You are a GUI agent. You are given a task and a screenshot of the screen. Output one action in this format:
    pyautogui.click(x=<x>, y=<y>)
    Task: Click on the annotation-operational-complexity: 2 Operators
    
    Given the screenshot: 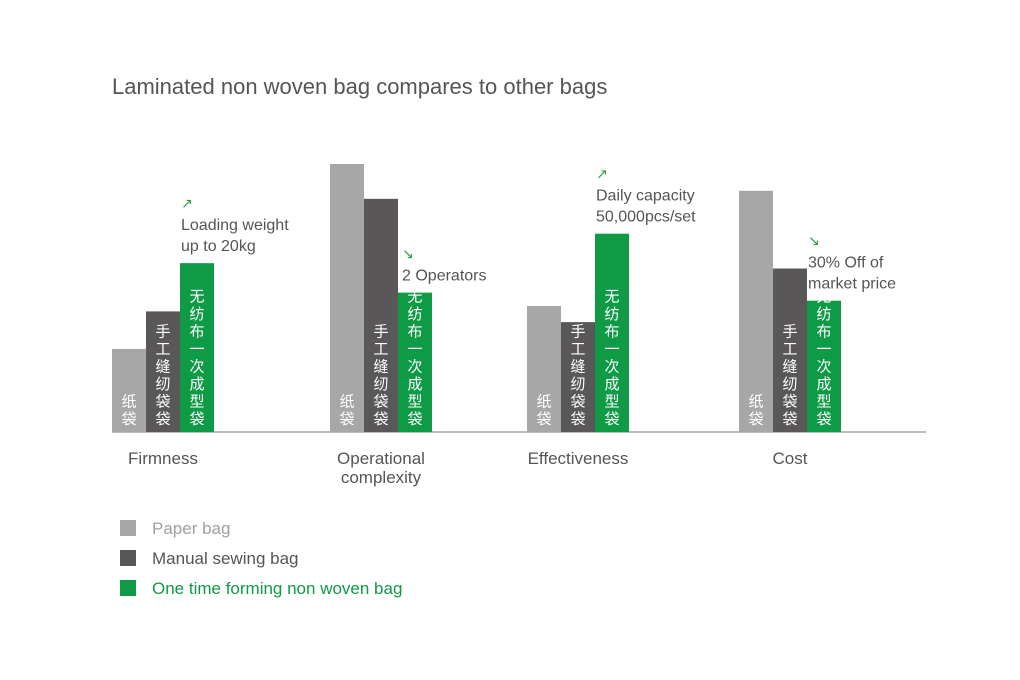 What is the action you would take?
    pyautogui.click(x=444, y=276)
    